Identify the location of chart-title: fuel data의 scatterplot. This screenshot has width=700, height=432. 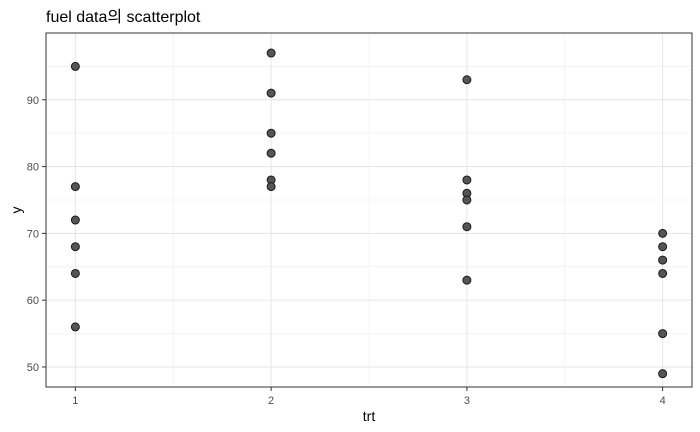
(123, 17).